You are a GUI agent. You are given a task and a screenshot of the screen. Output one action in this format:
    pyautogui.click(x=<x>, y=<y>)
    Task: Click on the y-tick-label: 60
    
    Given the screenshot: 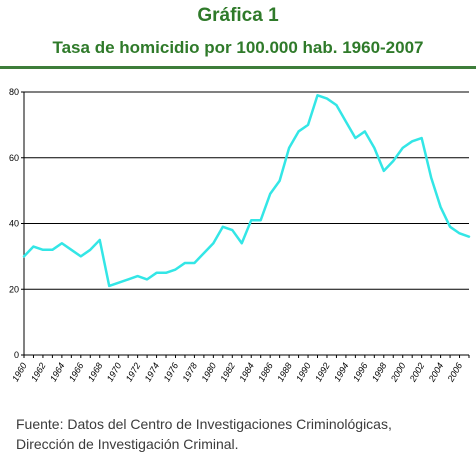 What is the action you would take?
    pyautogui.click(x=14, y=158)
    